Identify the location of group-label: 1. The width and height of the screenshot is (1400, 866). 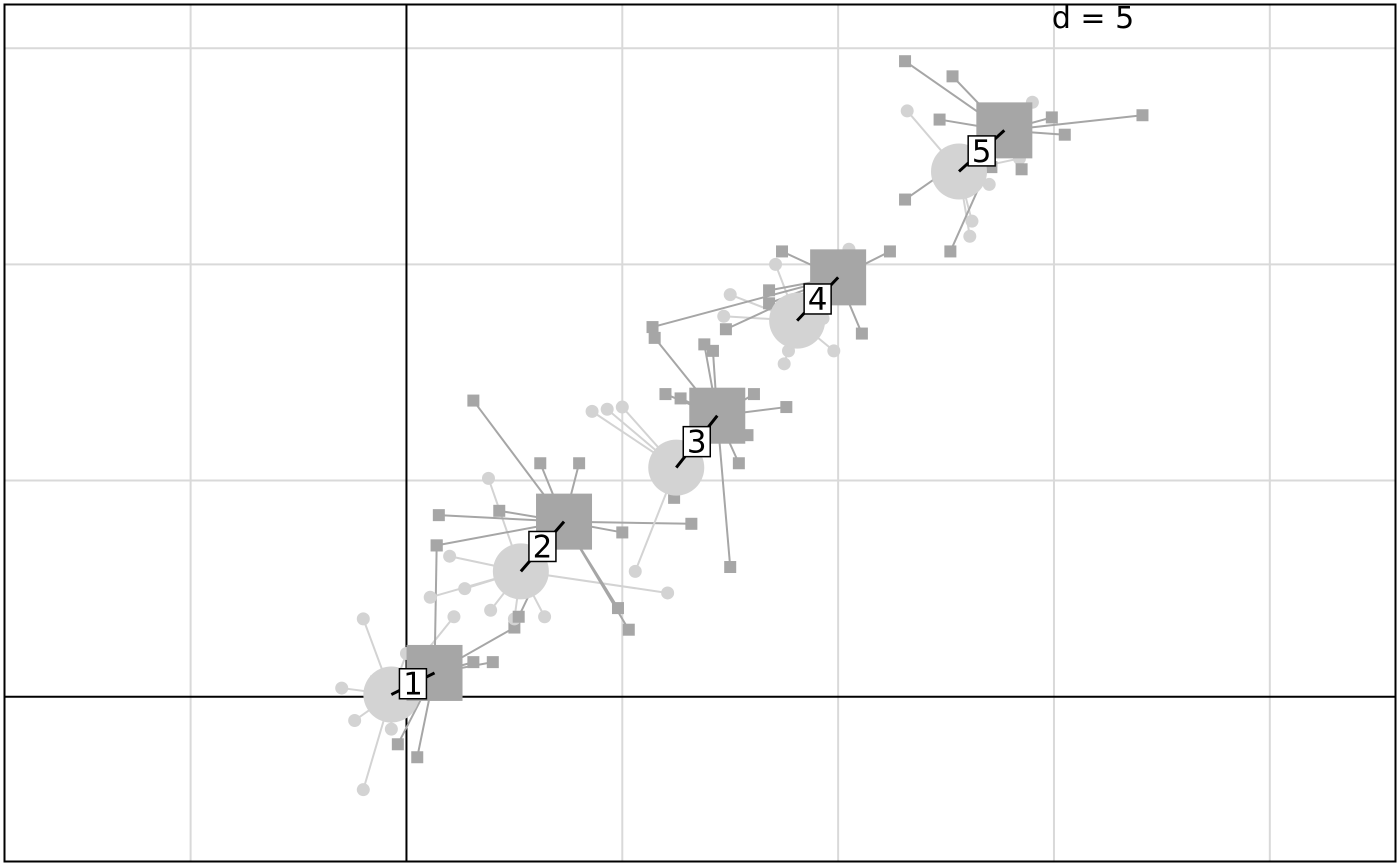
(413, 685).